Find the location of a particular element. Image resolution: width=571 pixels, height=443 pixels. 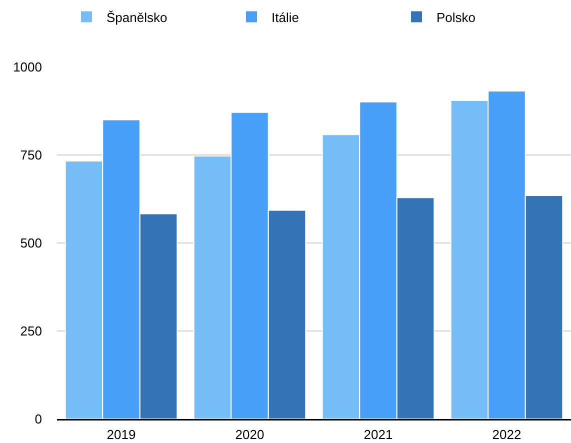

x-tick-label: 2020 is located at coordinates (249, 434).